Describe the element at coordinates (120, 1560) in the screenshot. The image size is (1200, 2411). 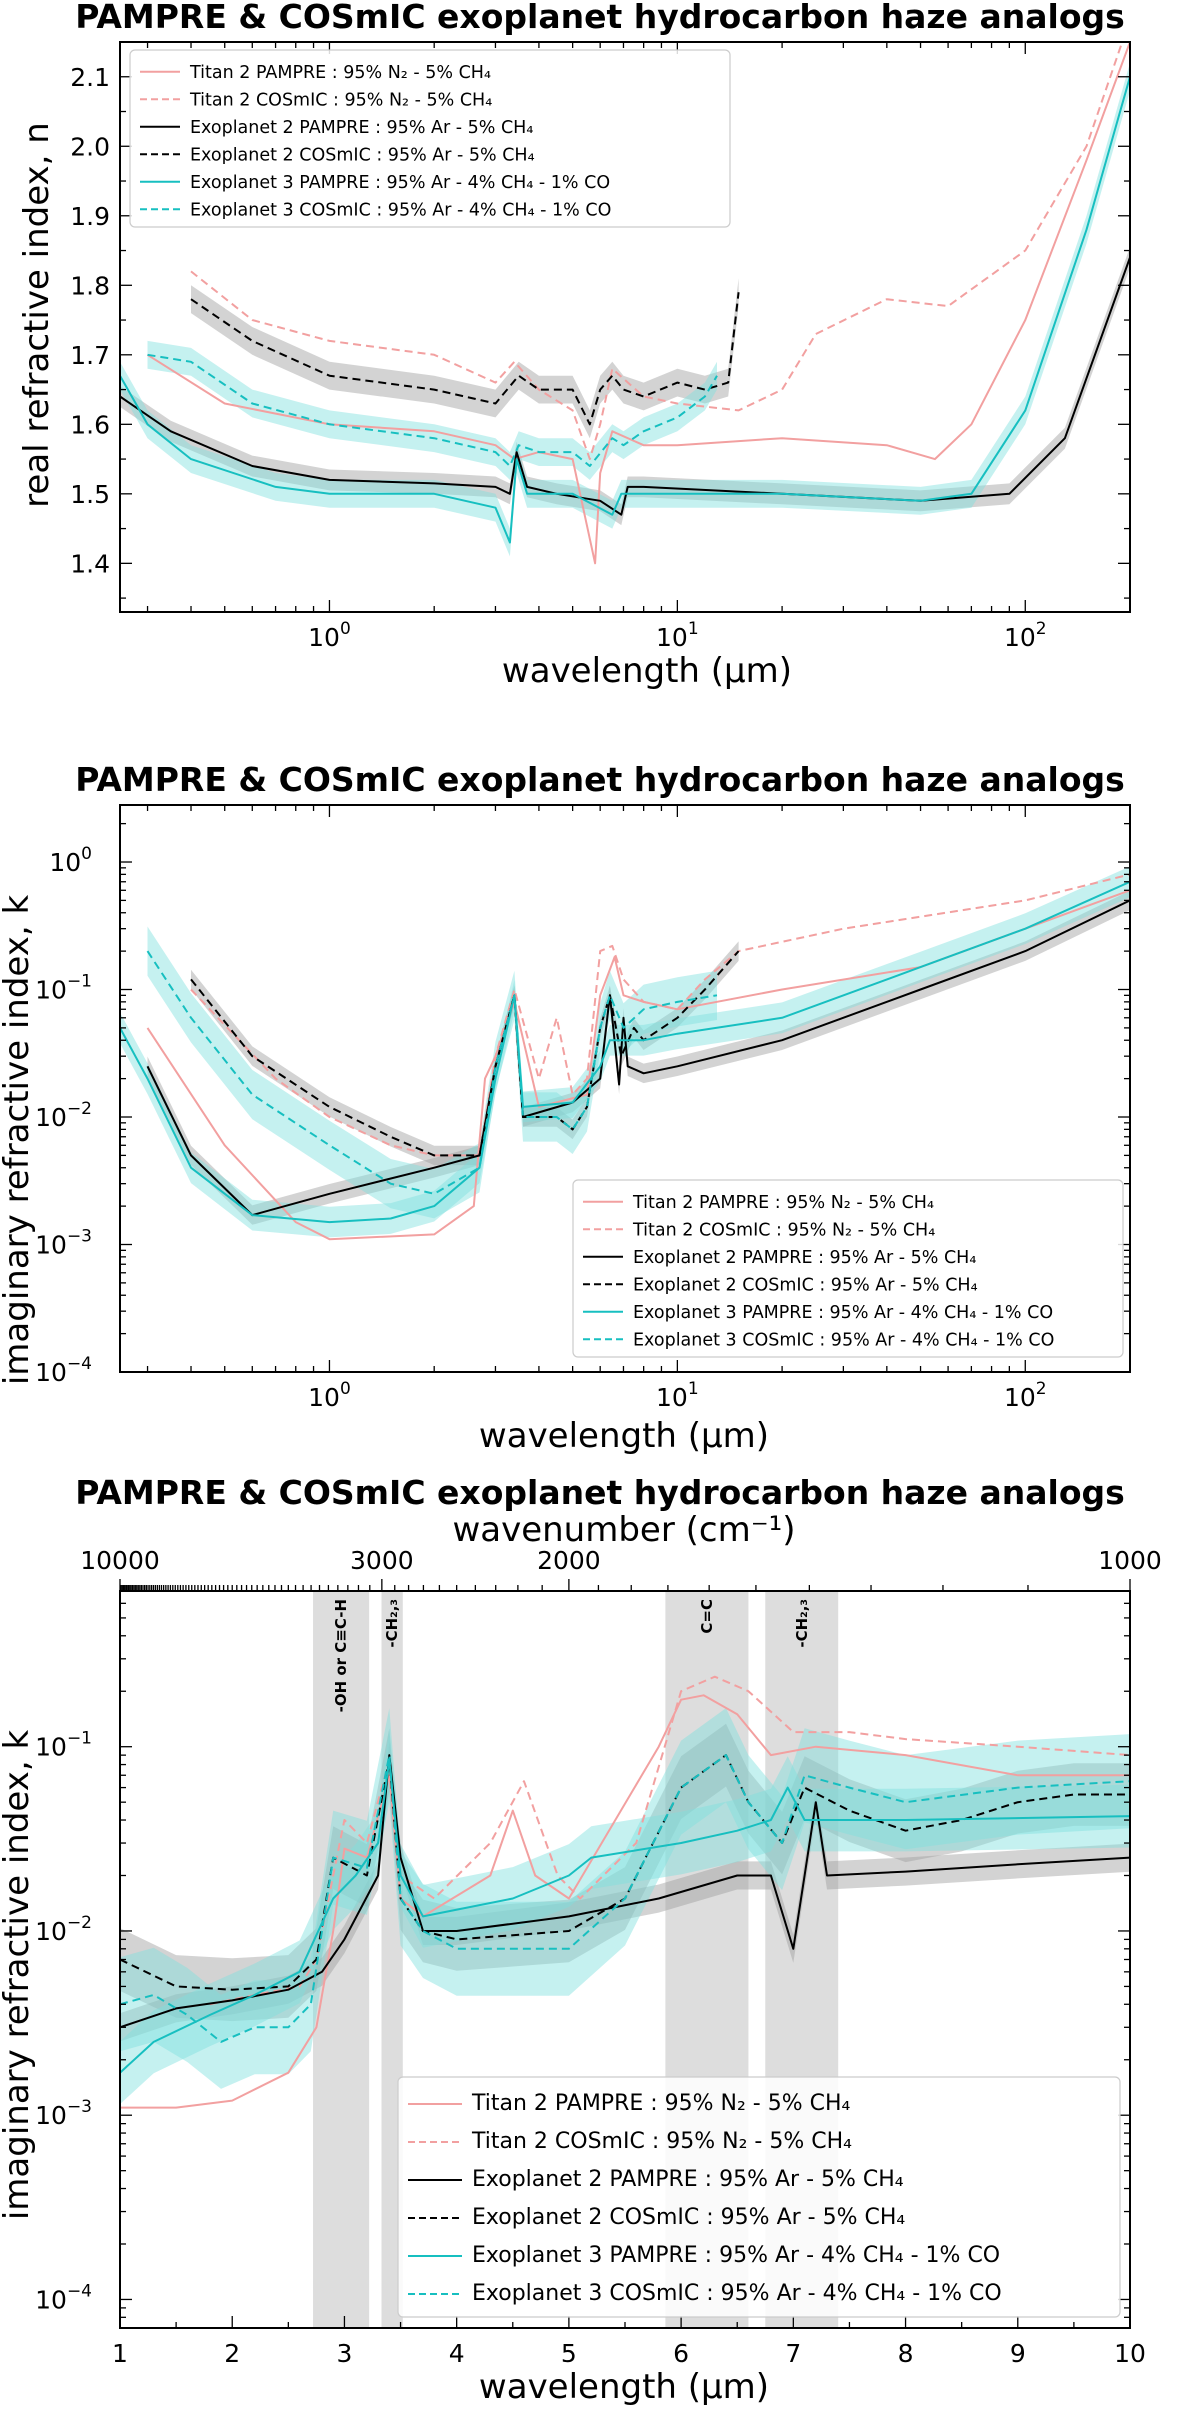
I see `top-tick-label: 10000` at that location.